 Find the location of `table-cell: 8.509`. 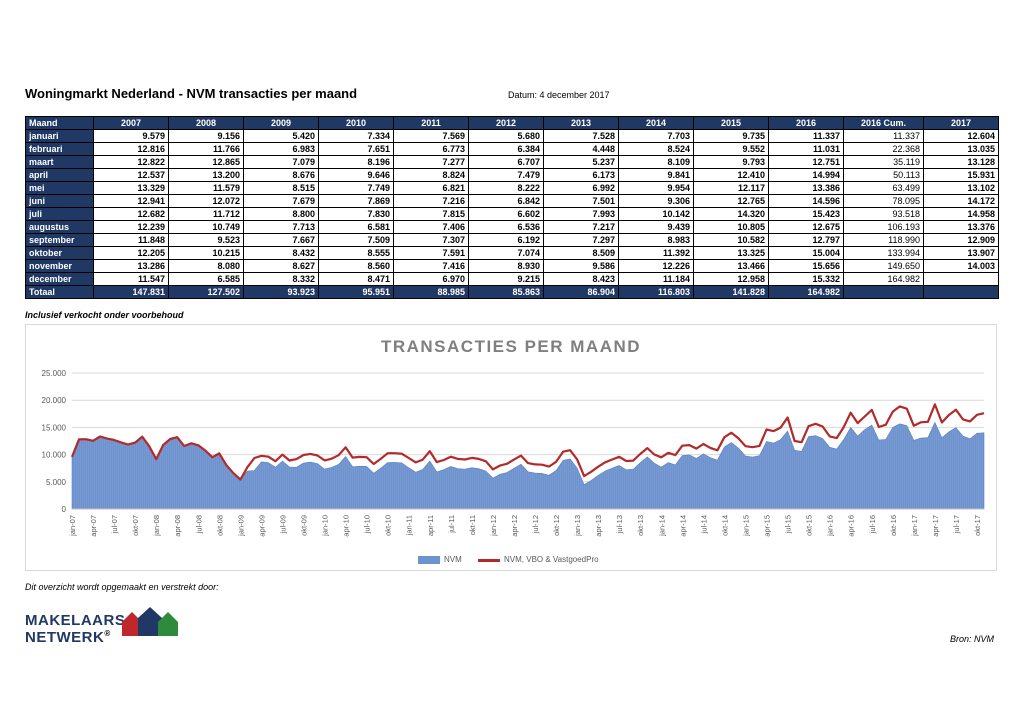

table-cell: 8.509 is located at coordinates (581, 253).